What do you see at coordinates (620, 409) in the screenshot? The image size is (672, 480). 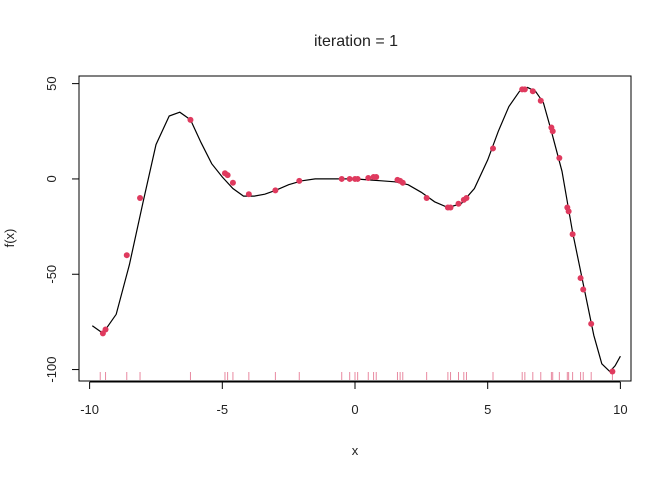 I see `x-tick-label: 10` at bounding box center [620, 409].